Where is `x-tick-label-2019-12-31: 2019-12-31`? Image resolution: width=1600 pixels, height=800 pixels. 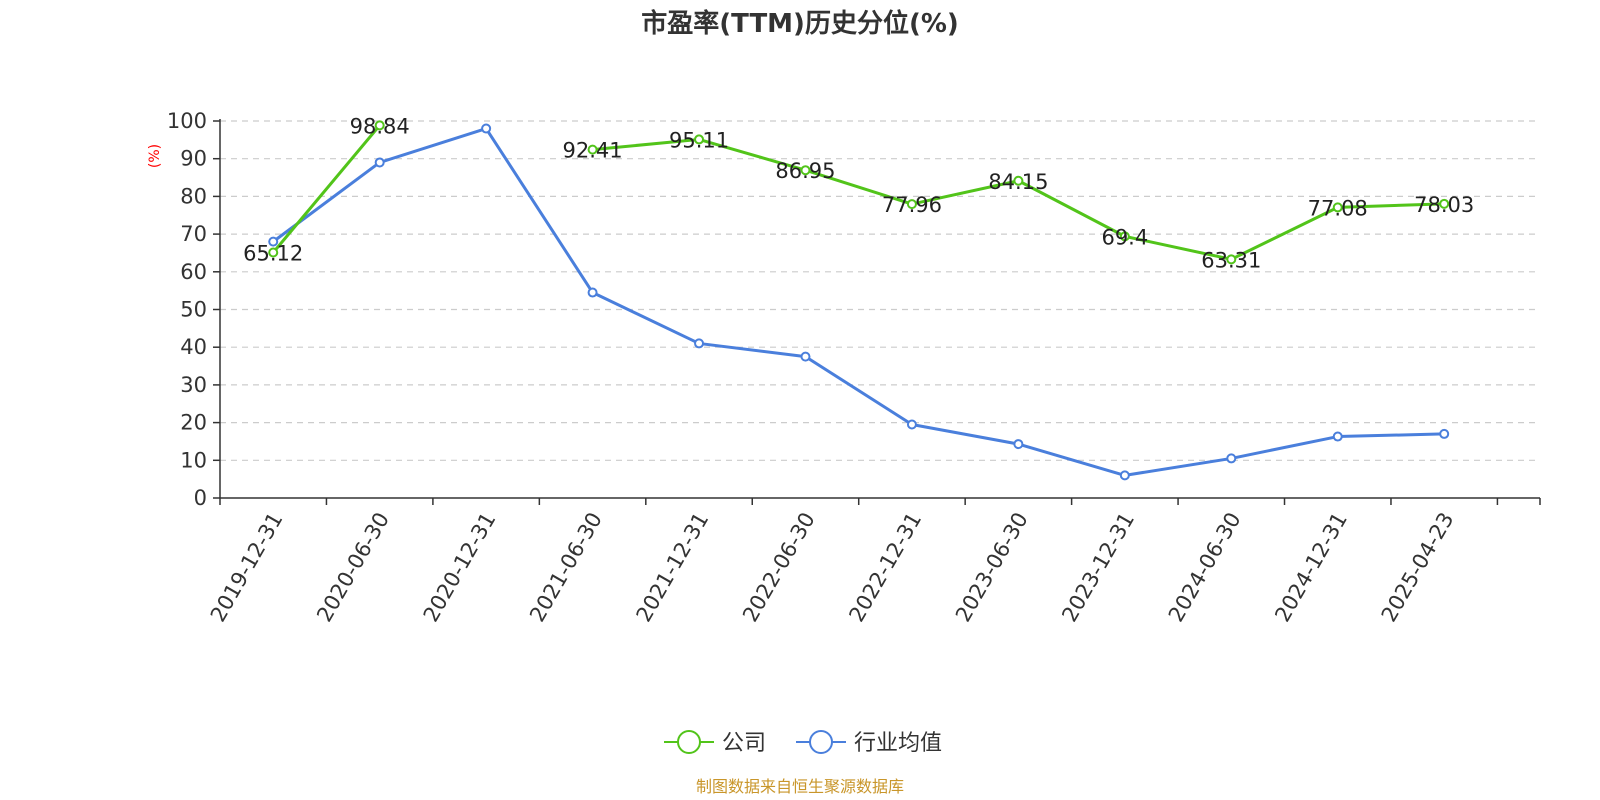 x-tick-label-2019-12-31: 2019-12-31 is located at coordinates (247, 567).